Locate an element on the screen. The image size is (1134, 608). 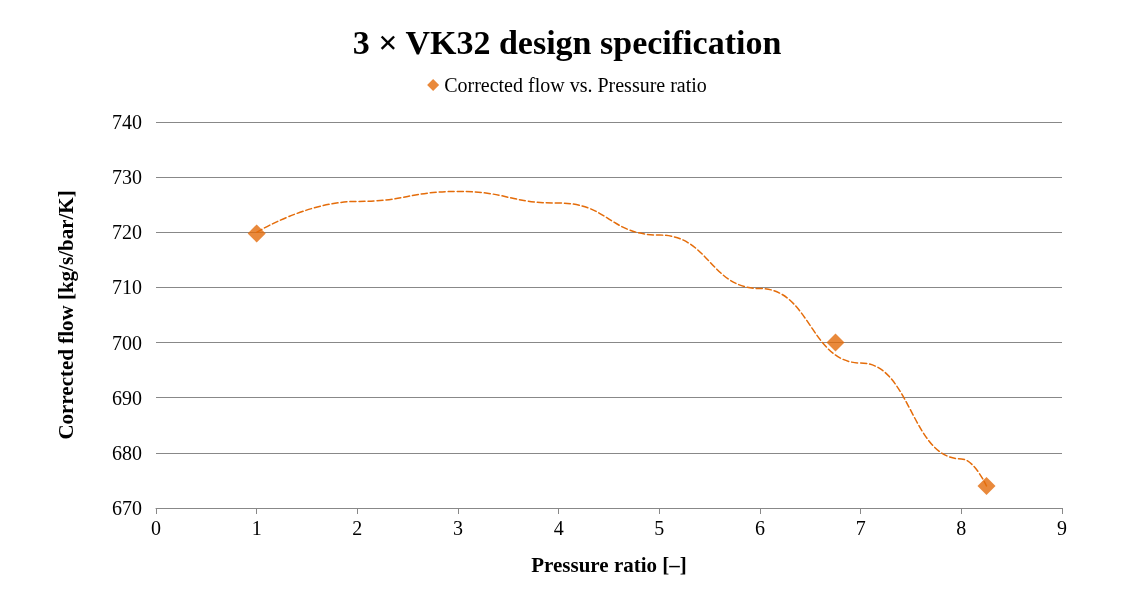
x-tick-label: 8 is located at coordinates (961, 528).